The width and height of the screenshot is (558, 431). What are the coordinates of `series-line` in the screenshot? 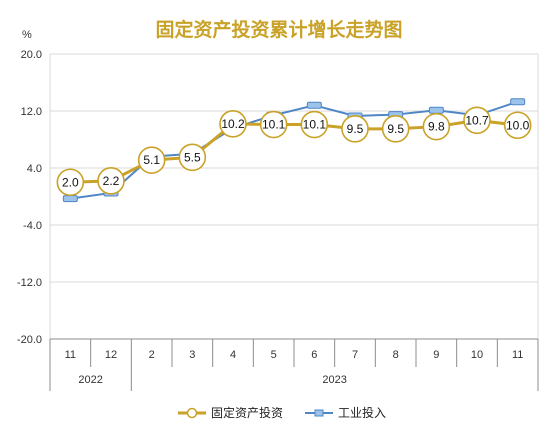 It's located at (294, 151).